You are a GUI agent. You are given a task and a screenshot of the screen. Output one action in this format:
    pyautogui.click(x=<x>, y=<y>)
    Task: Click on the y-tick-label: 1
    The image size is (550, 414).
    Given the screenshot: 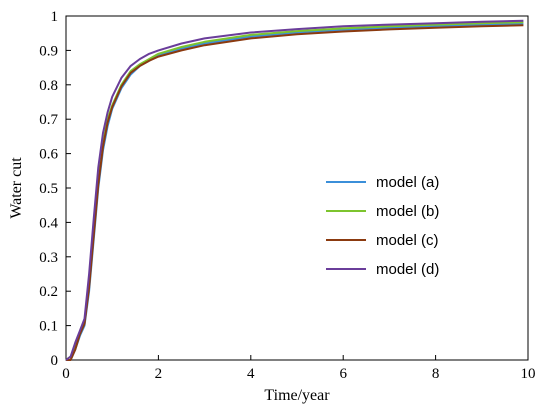 What is the action you would take?
    pyautogui.click(x=55, y=17)
    